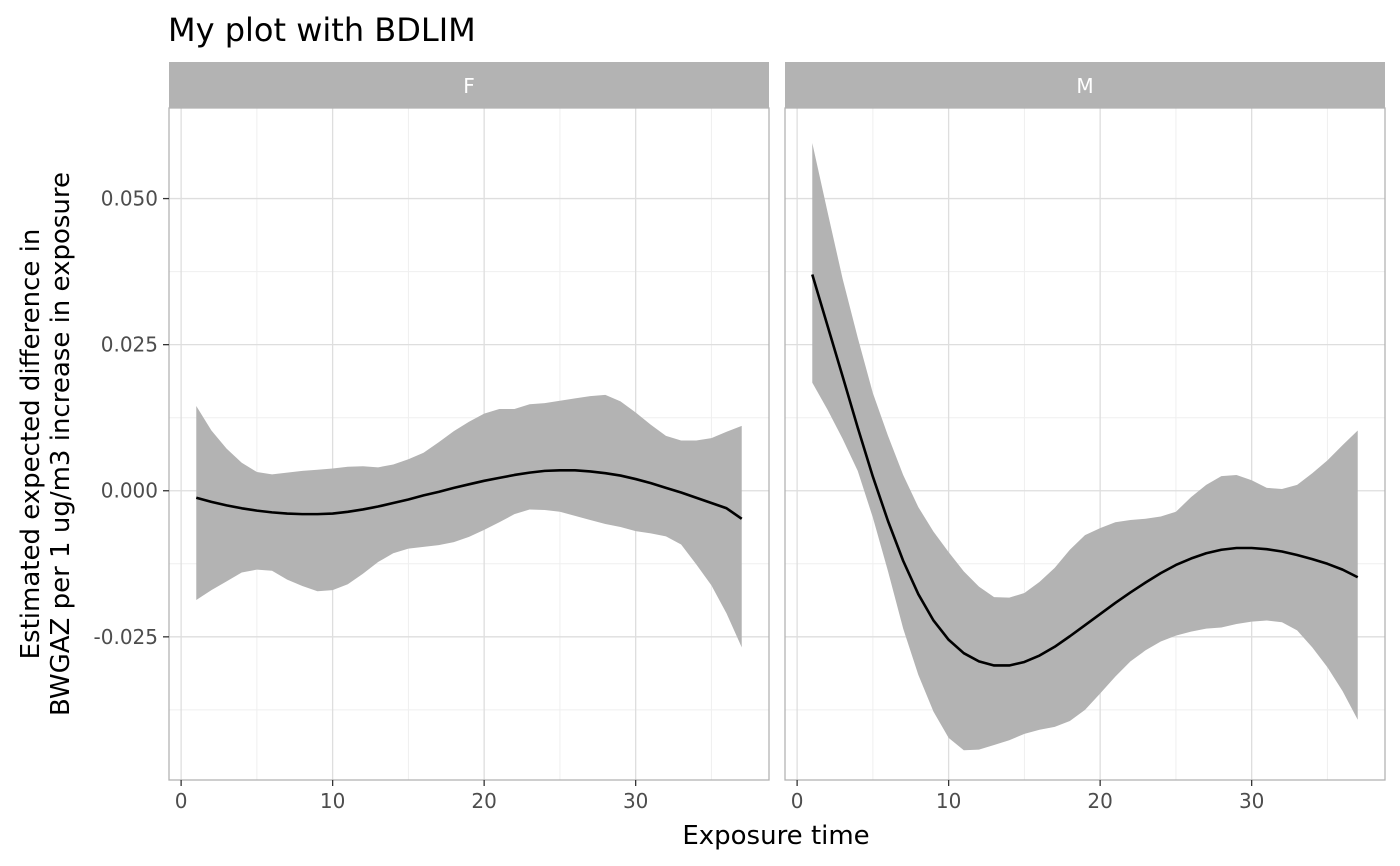 The image size is (1400, 866). Describe the element at coordinates (31, 444) in the screenshot. I see `y-axis-title-line-1: Estimated expected difference in` at that location.